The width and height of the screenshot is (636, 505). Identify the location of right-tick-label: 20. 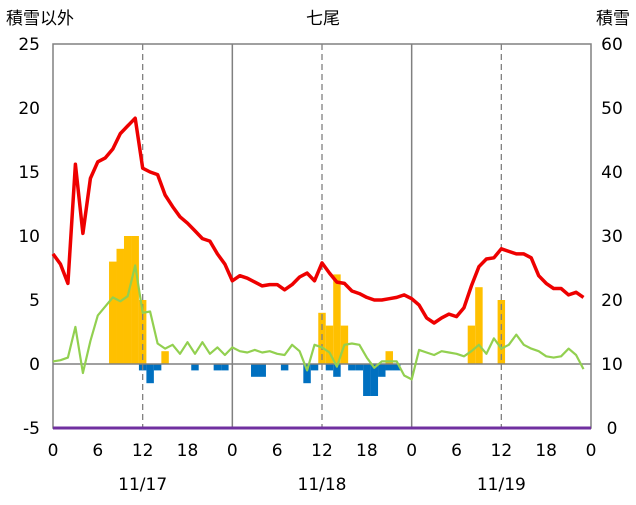
(612, 301).